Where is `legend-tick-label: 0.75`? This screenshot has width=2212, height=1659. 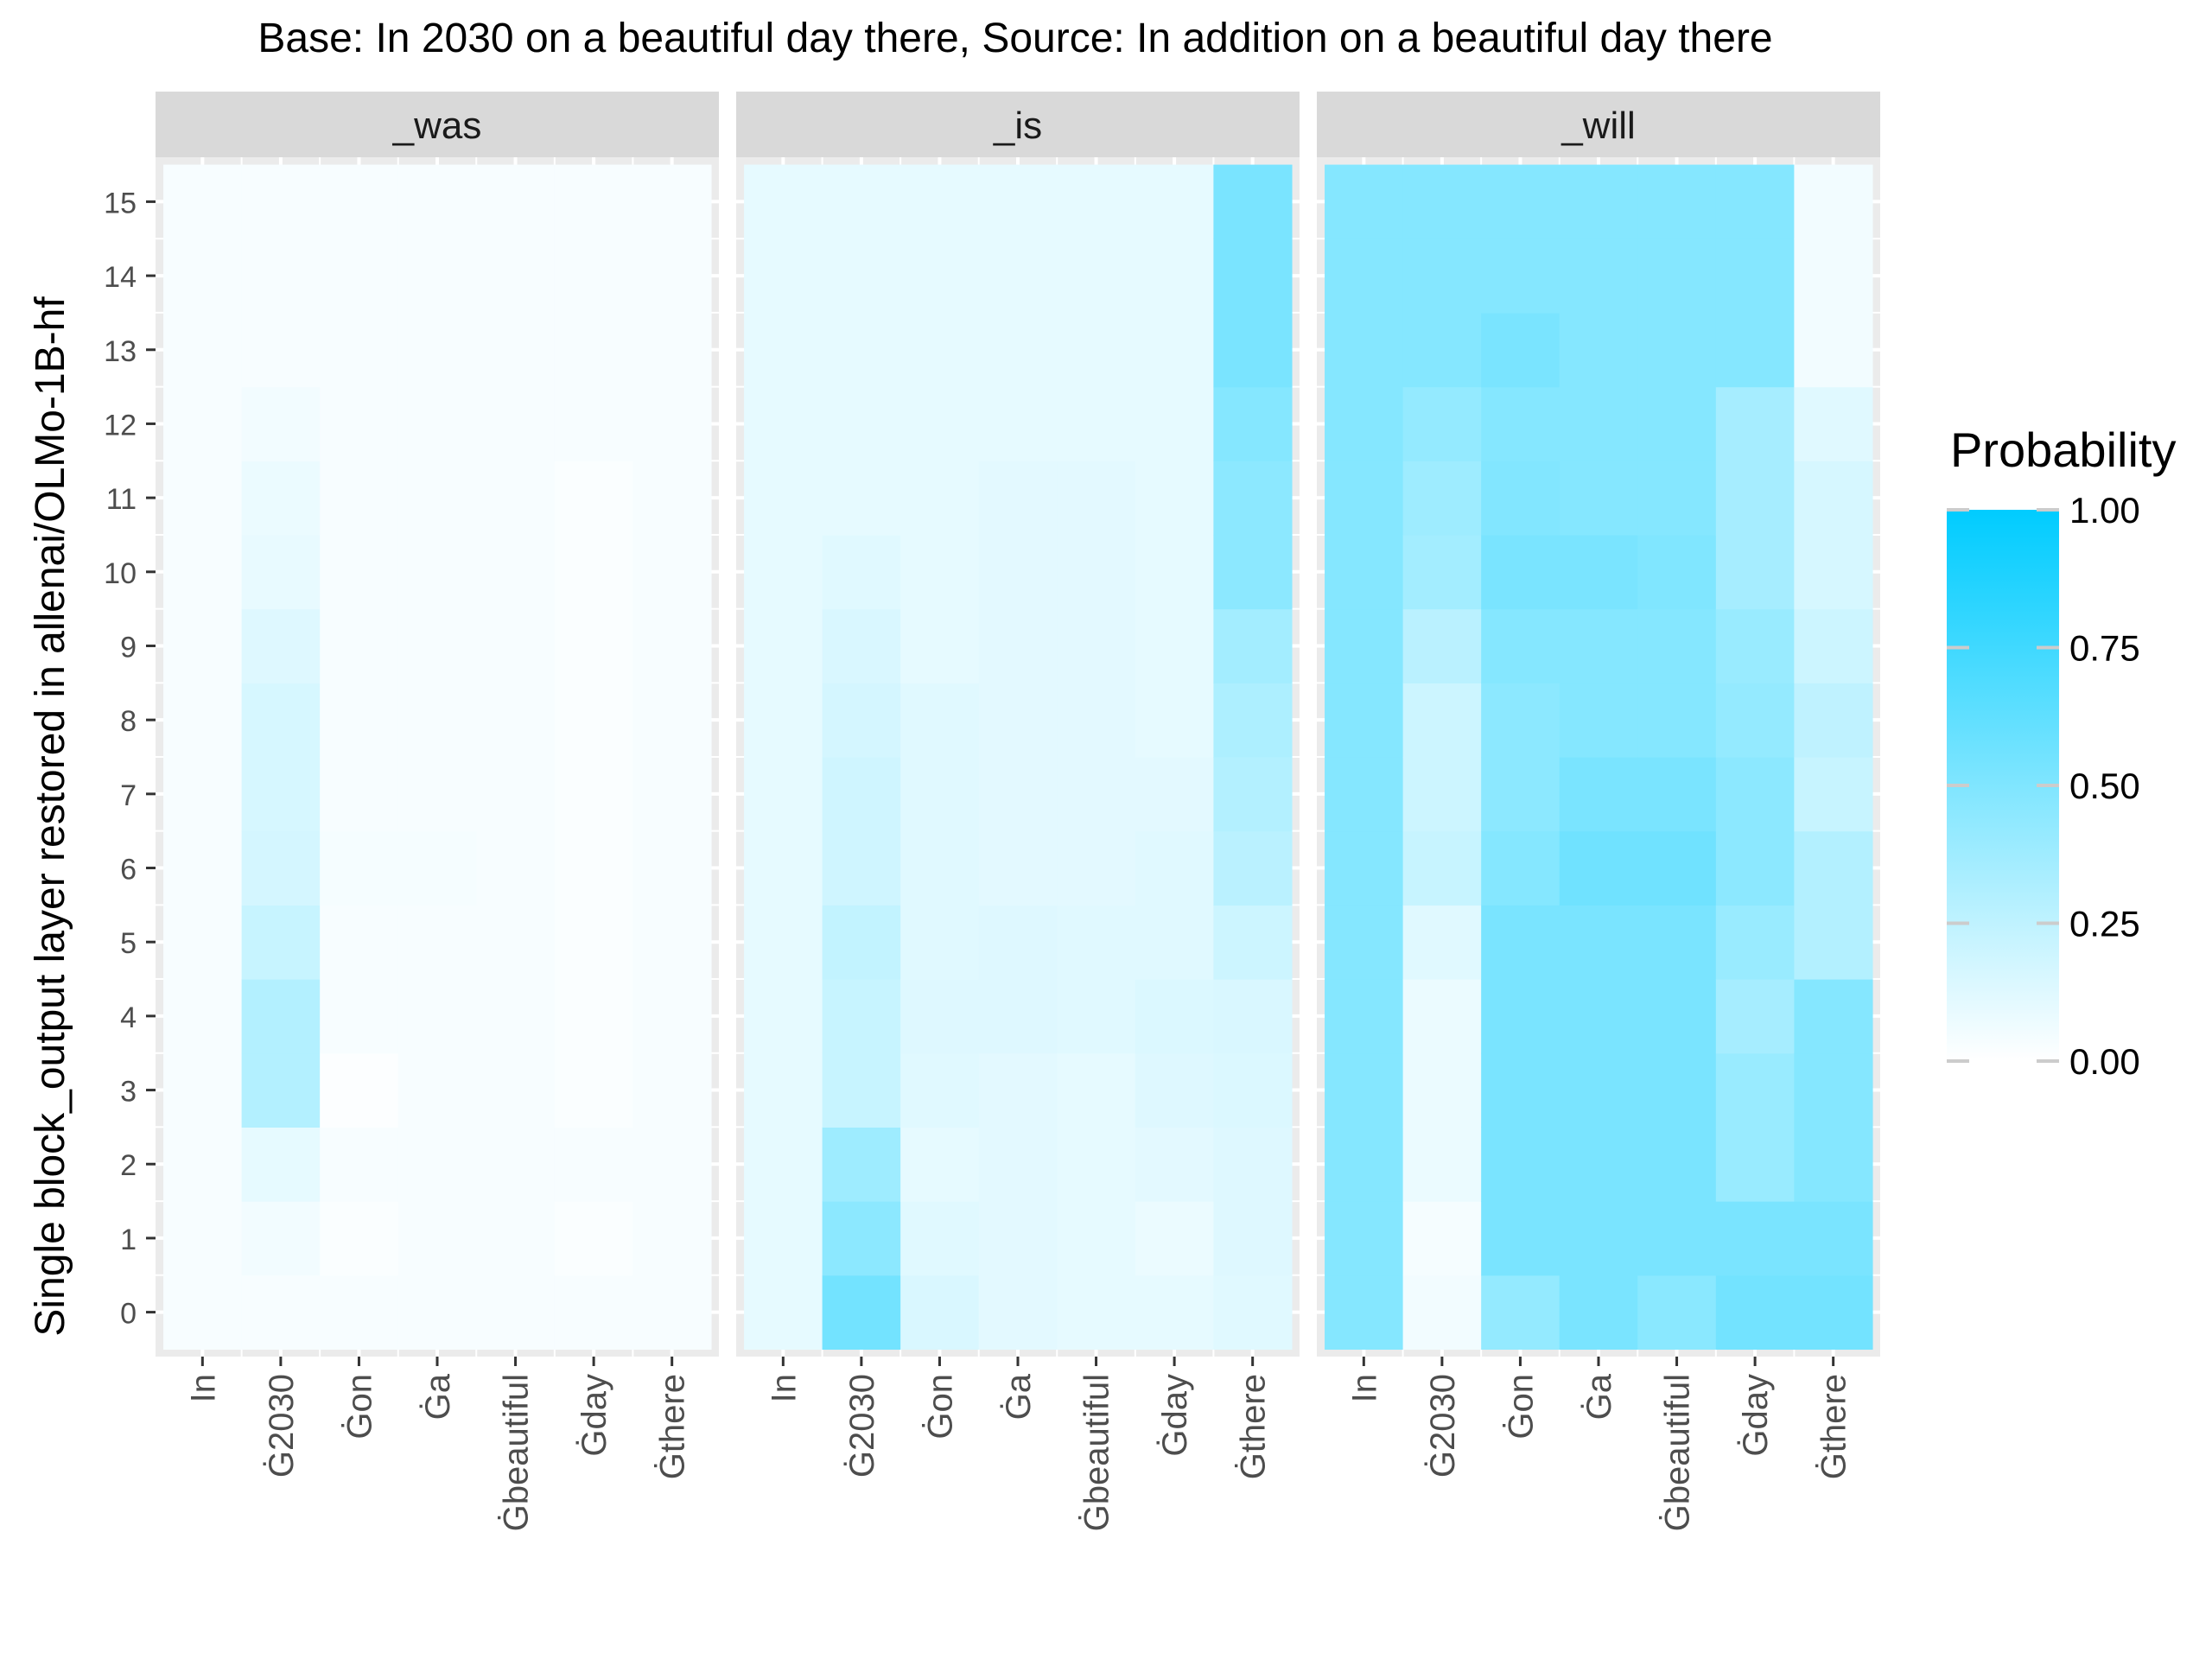 legend-tick-label: 0.75 is located at coordinates (2104, 648).